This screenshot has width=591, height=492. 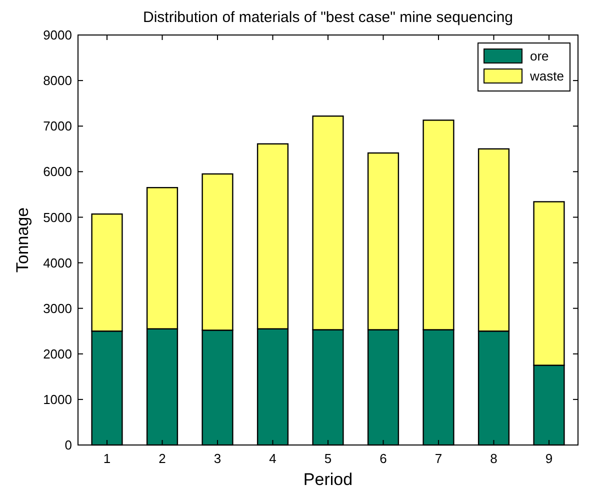 I want to click on chart-title: Distribution of materials of "best case" mine sequencing, so click(x=328, y=17).